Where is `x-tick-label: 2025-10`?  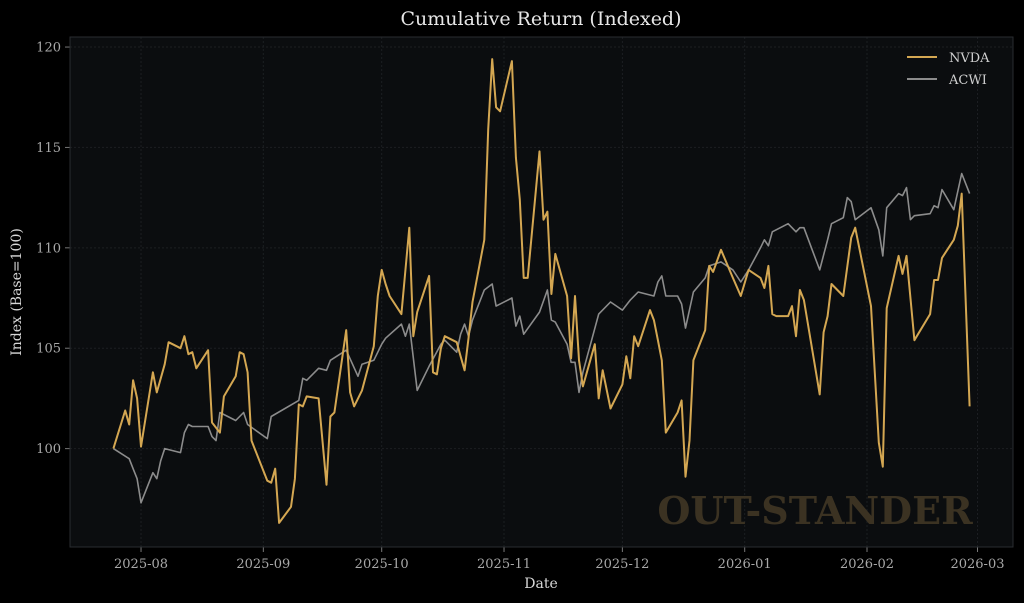
x-tick-label: 2025-10 is located at coordinates (382, 564).